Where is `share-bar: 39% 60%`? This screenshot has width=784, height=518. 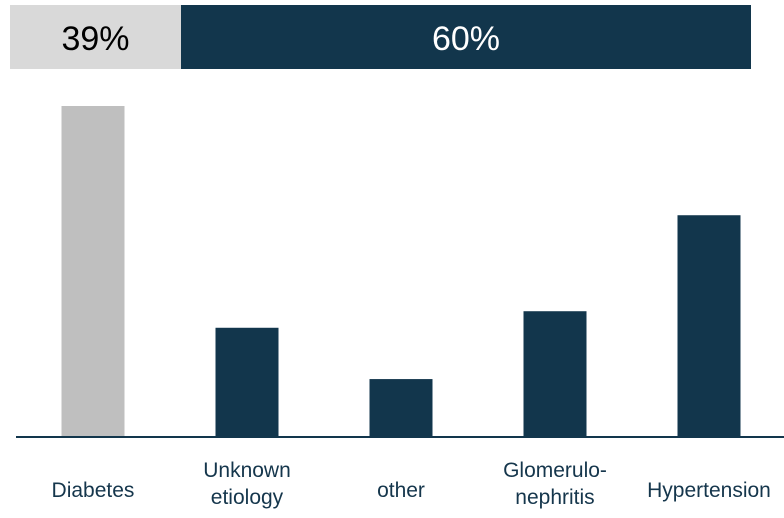 share-bar: 39% 60% is located at coordinates (380, 37).